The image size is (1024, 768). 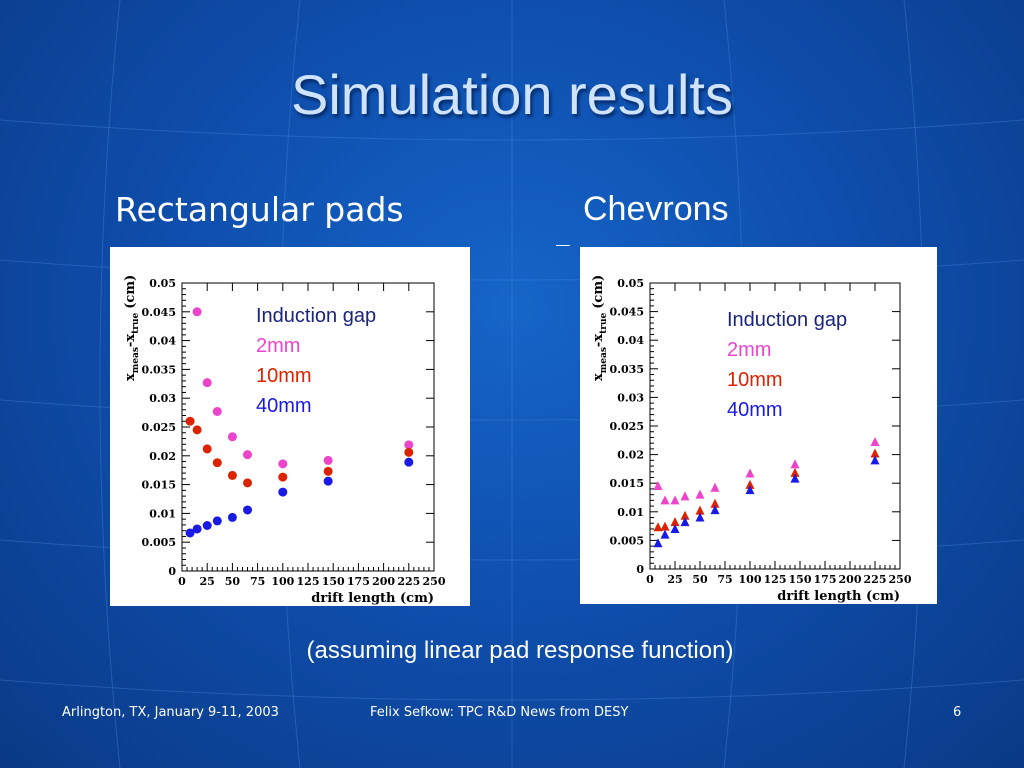 I want to click on footer-author-title: Felix Sefkow: TPC R&D News from DESY, so click(x=499, y=712).